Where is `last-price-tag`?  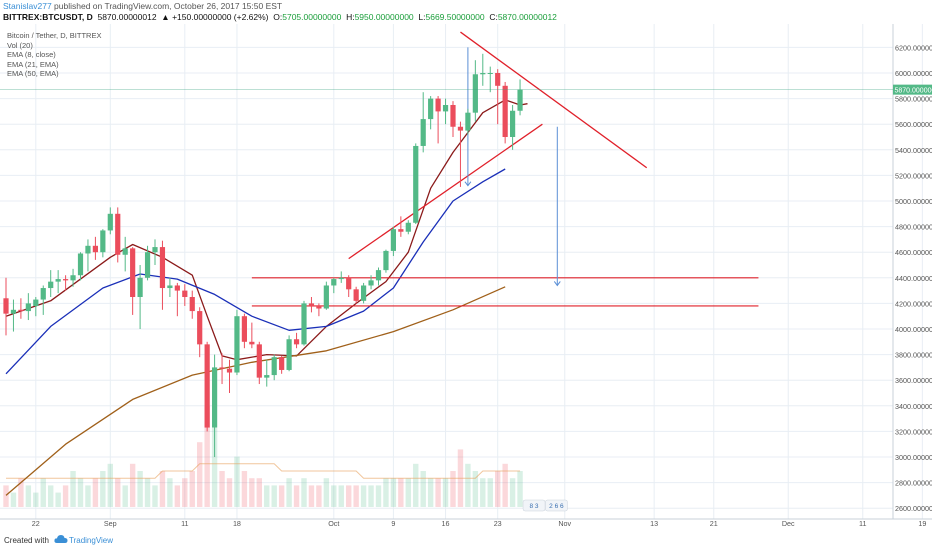
last-price-tag is located at coordinates (912, 89).